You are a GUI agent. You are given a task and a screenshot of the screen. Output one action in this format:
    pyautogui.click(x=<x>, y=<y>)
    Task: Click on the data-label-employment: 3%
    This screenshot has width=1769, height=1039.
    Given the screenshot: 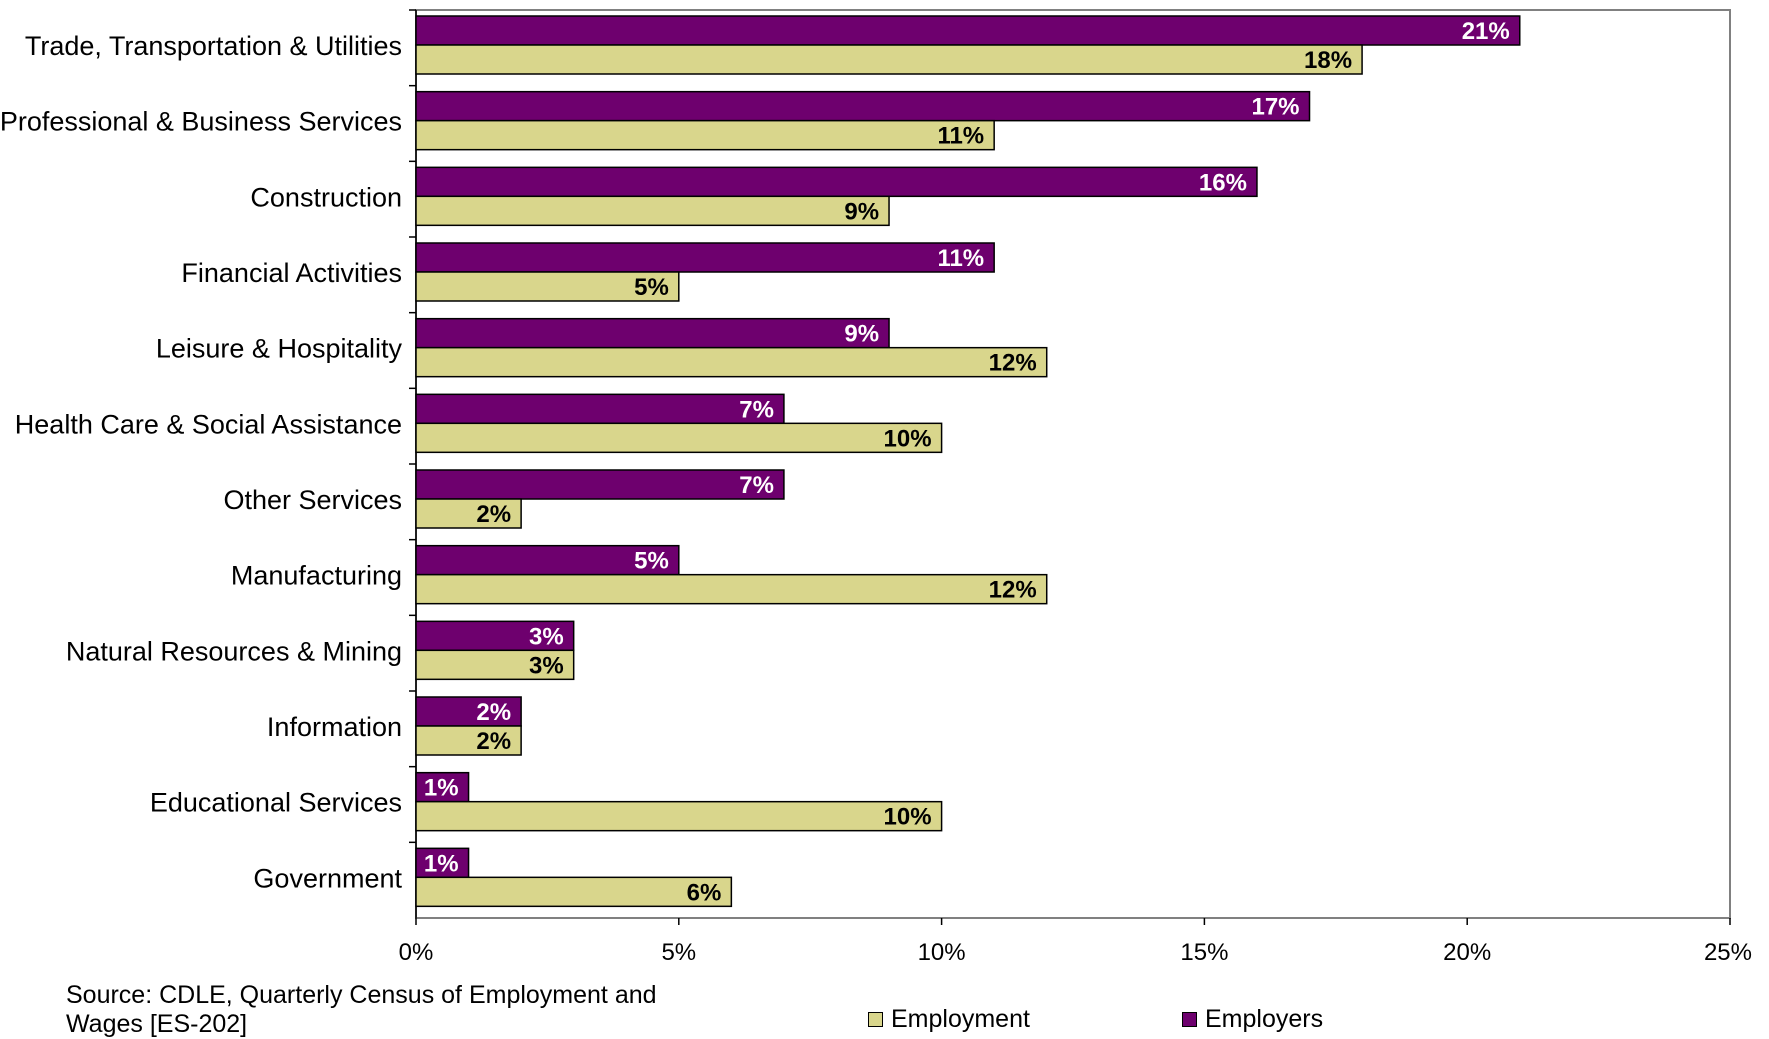 What is the action you would take?
    pyautogui.click(x=546, y=665)
    